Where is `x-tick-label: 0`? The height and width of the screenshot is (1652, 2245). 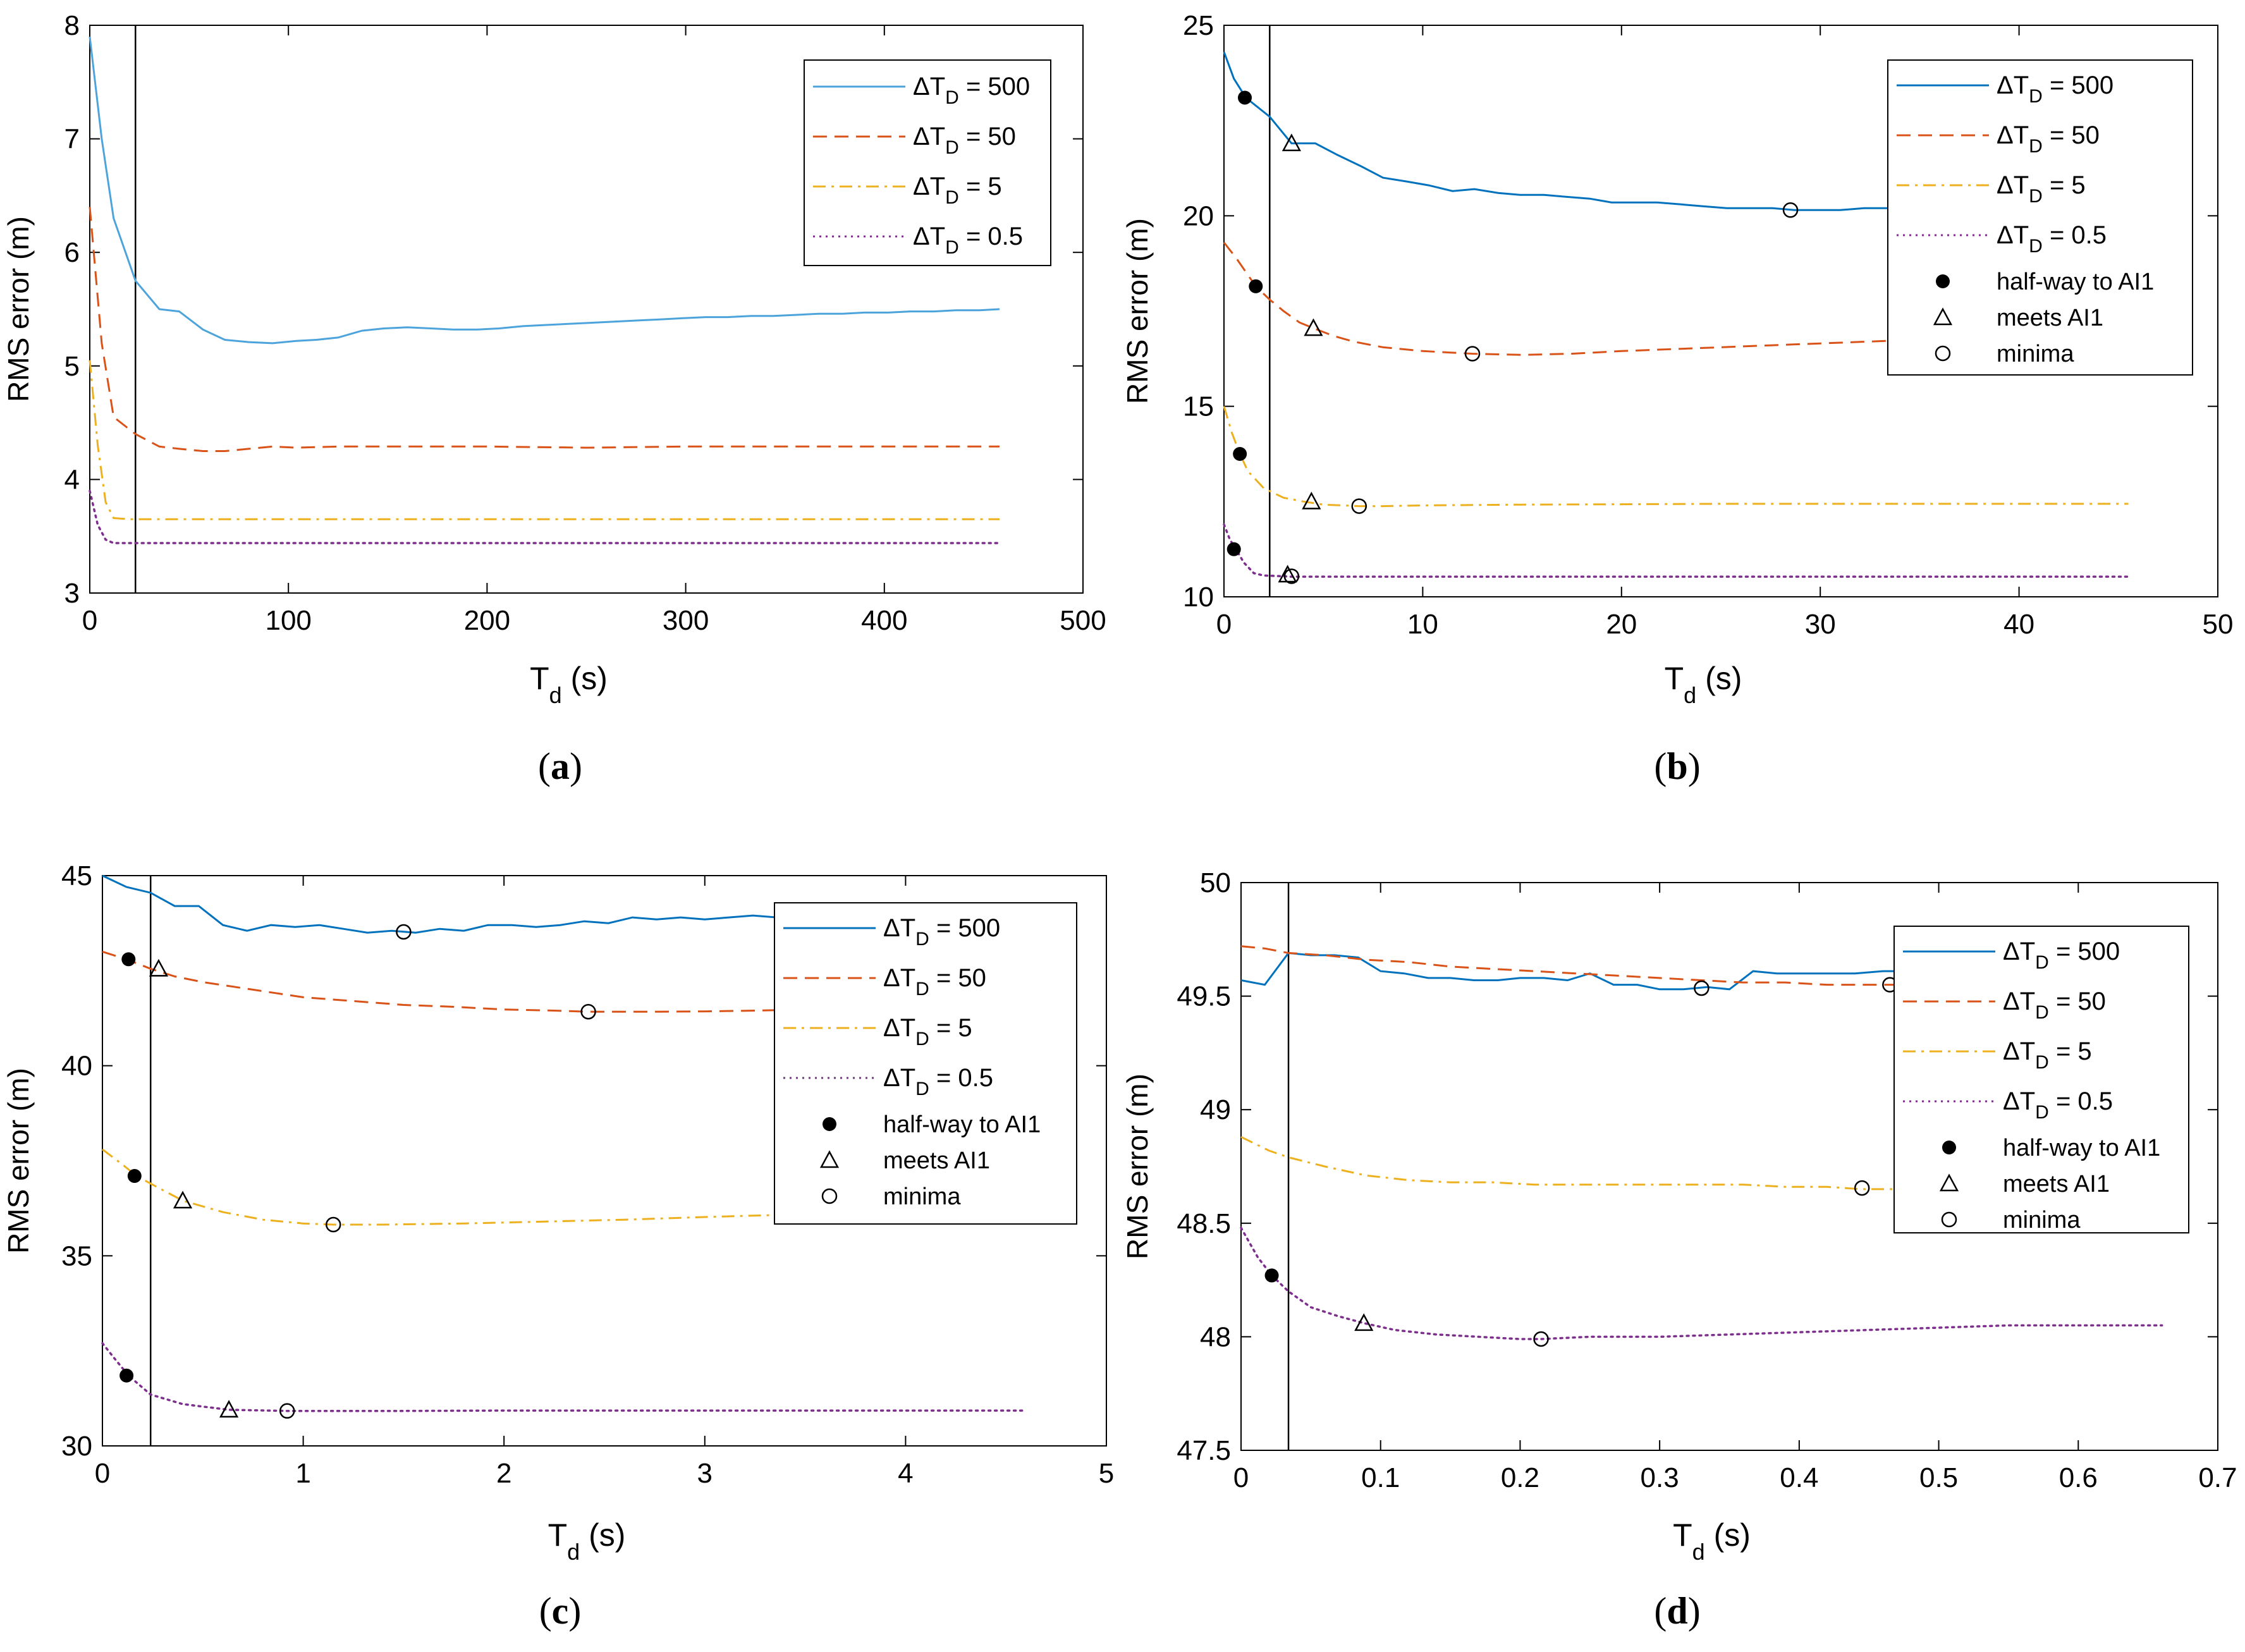 x-tick-label: 0 is located at coordinates (102, 1473).